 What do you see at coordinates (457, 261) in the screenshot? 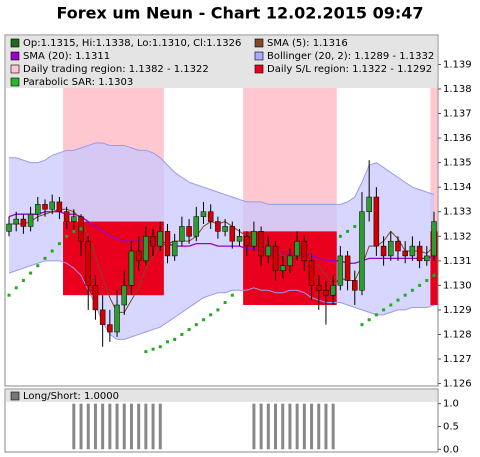
I see `y-tick-label: 1.131` at bounding box center [457, 261].